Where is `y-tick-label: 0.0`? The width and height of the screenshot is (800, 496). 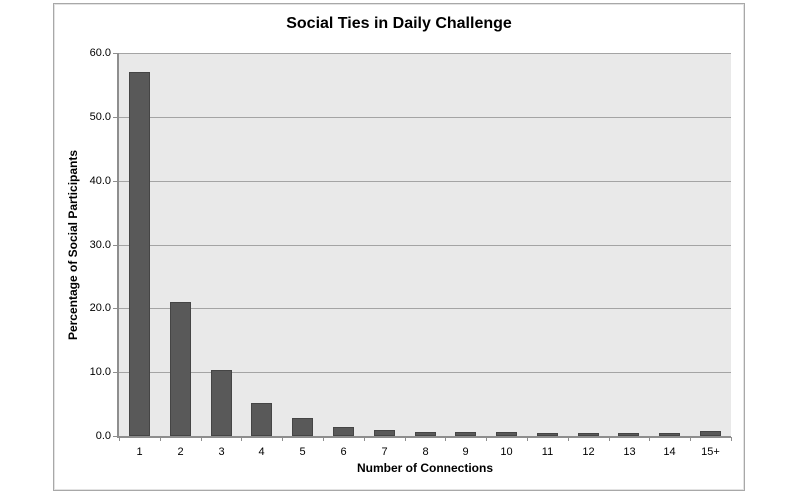 y-tick-label: 0.0 is located at coordinates (103, 436).